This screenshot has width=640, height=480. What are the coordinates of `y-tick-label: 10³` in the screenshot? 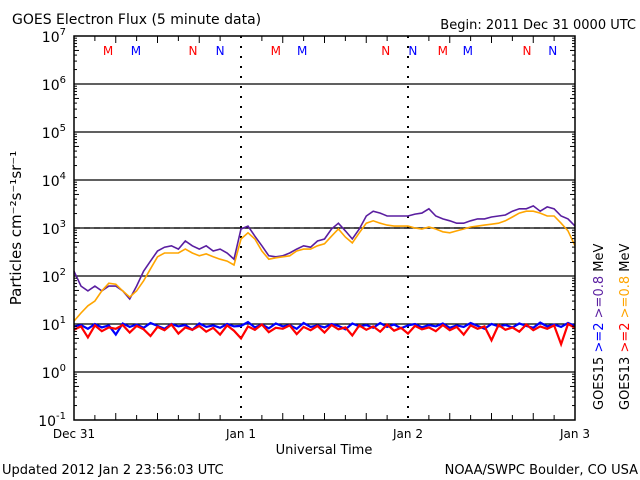 It's located at (54, 228).